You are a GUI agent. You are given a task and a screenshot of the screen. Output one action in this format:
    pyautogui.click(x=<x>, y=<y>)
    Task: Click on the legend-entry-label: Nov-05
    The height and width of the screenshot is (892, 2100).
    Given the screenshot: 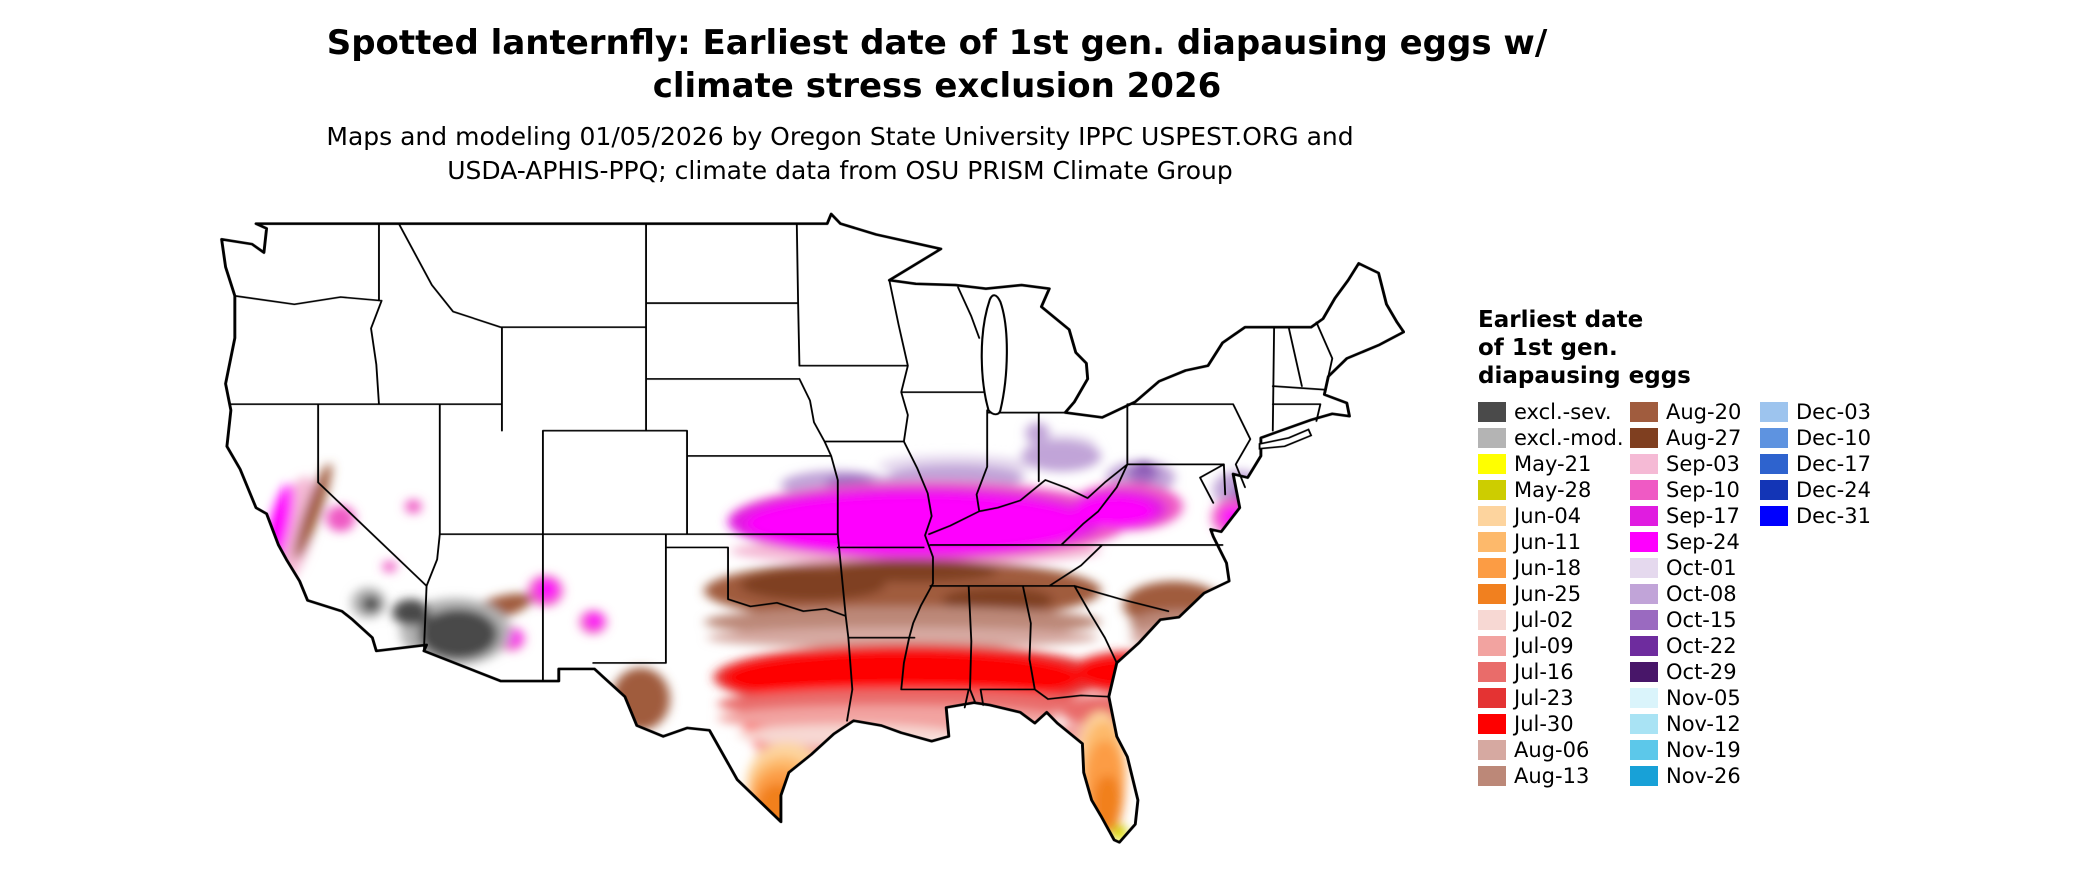 What is the action you would take?
    pyautogui.click(x=1703, y=698)
    